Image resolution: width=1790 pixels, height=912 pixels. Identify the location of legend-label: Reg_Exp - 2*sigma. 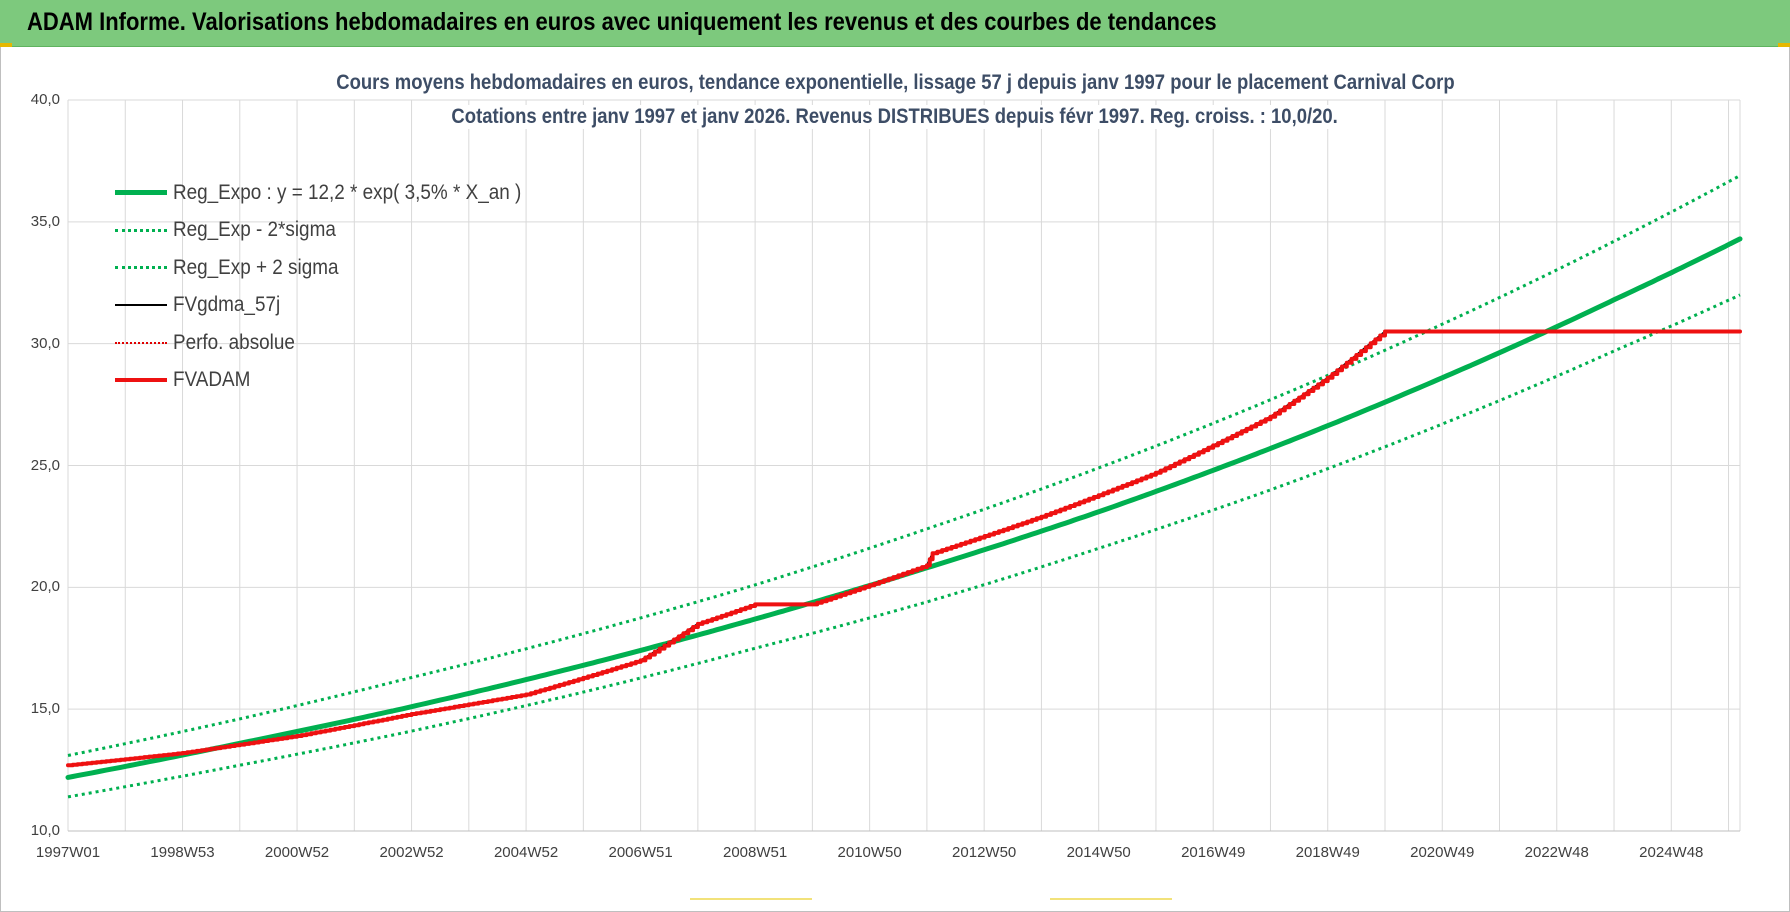
(254, 230).